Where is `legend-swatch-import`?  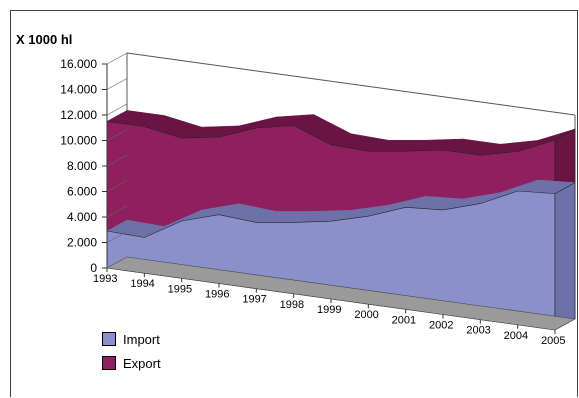
legend-swatch-import is located at coordinates (109, 339).